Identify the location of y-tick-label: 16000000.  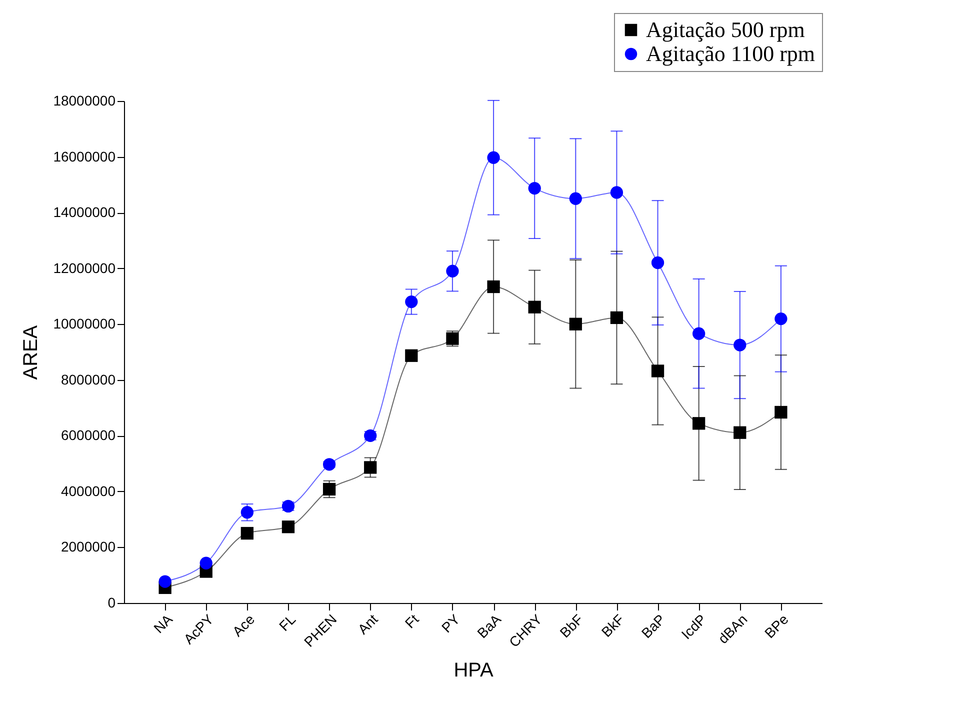
(84, 156).